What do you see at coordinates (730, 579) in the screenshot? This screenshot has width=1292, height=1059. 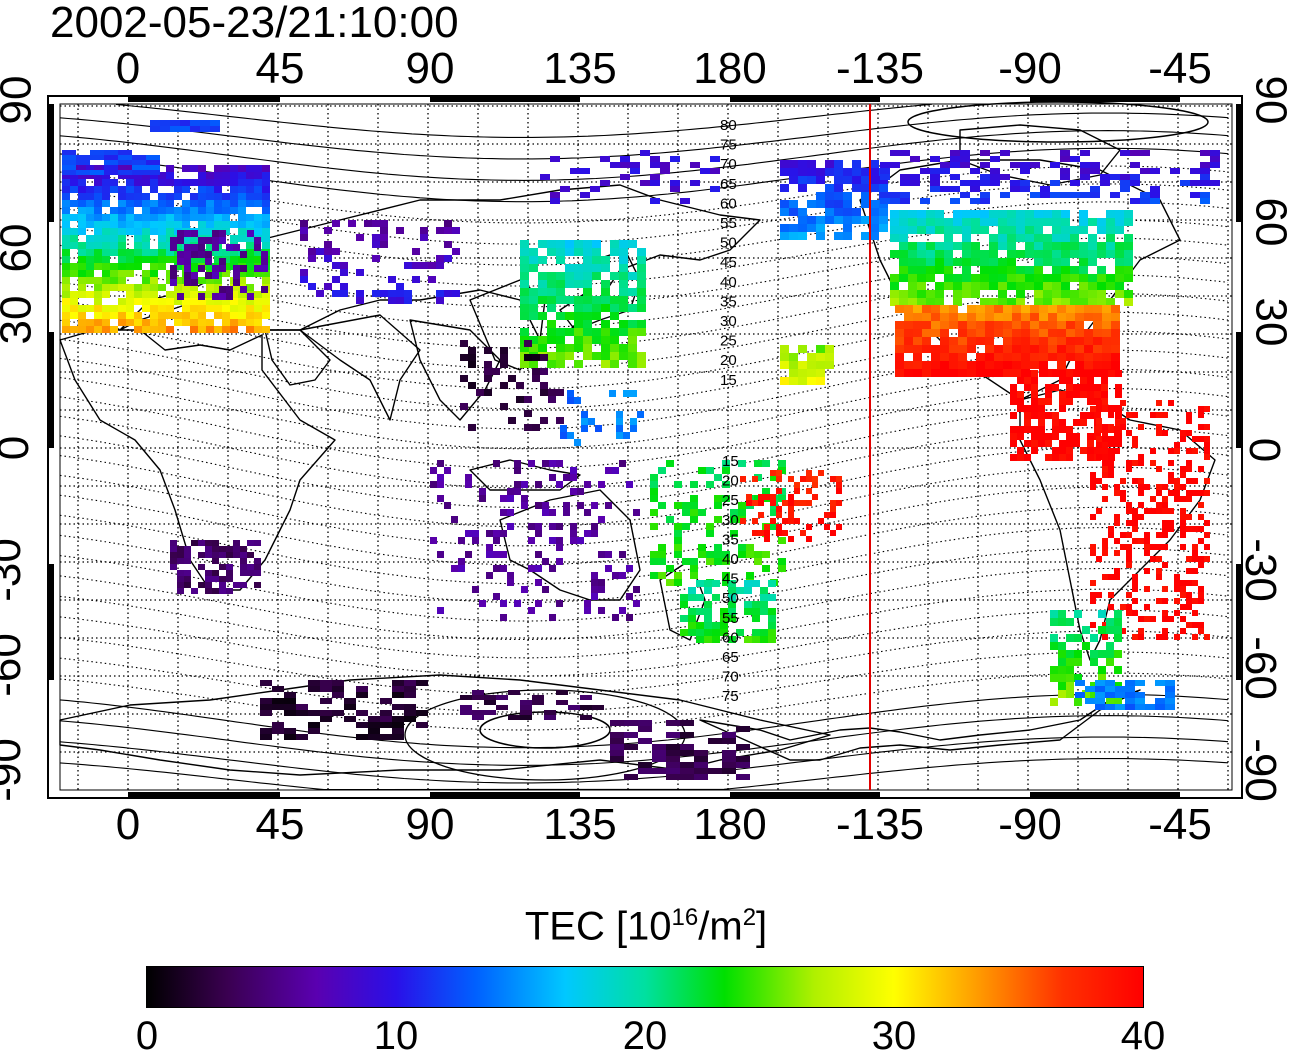 I see `contour-label-south: 45` at bounding box center [730, 579].